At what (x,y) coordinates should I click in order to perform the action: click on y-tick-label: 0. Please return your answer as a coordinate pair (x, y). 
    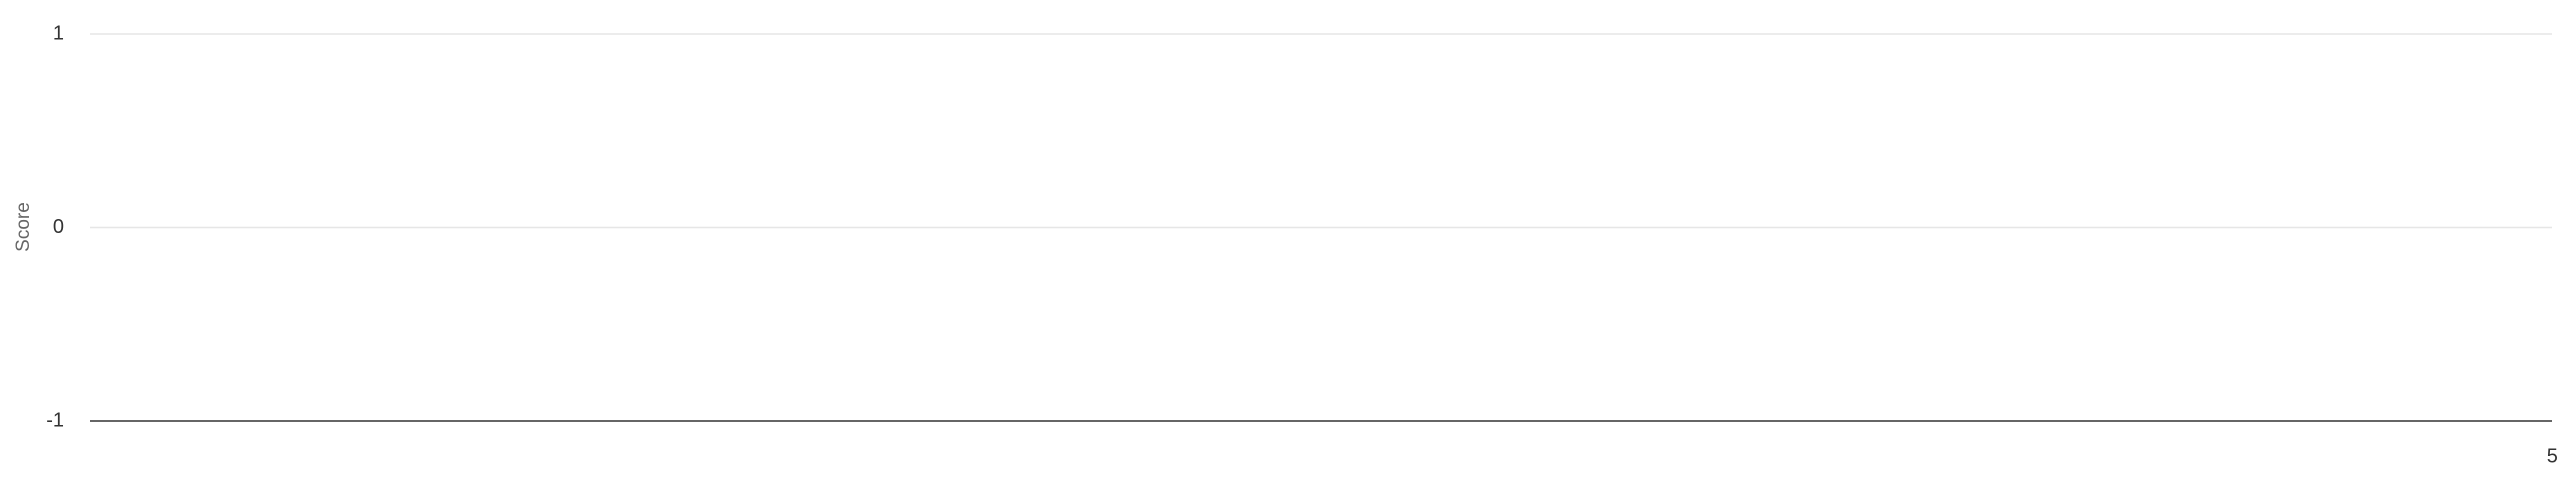
    Looking at the image, I should click on (58, 227).